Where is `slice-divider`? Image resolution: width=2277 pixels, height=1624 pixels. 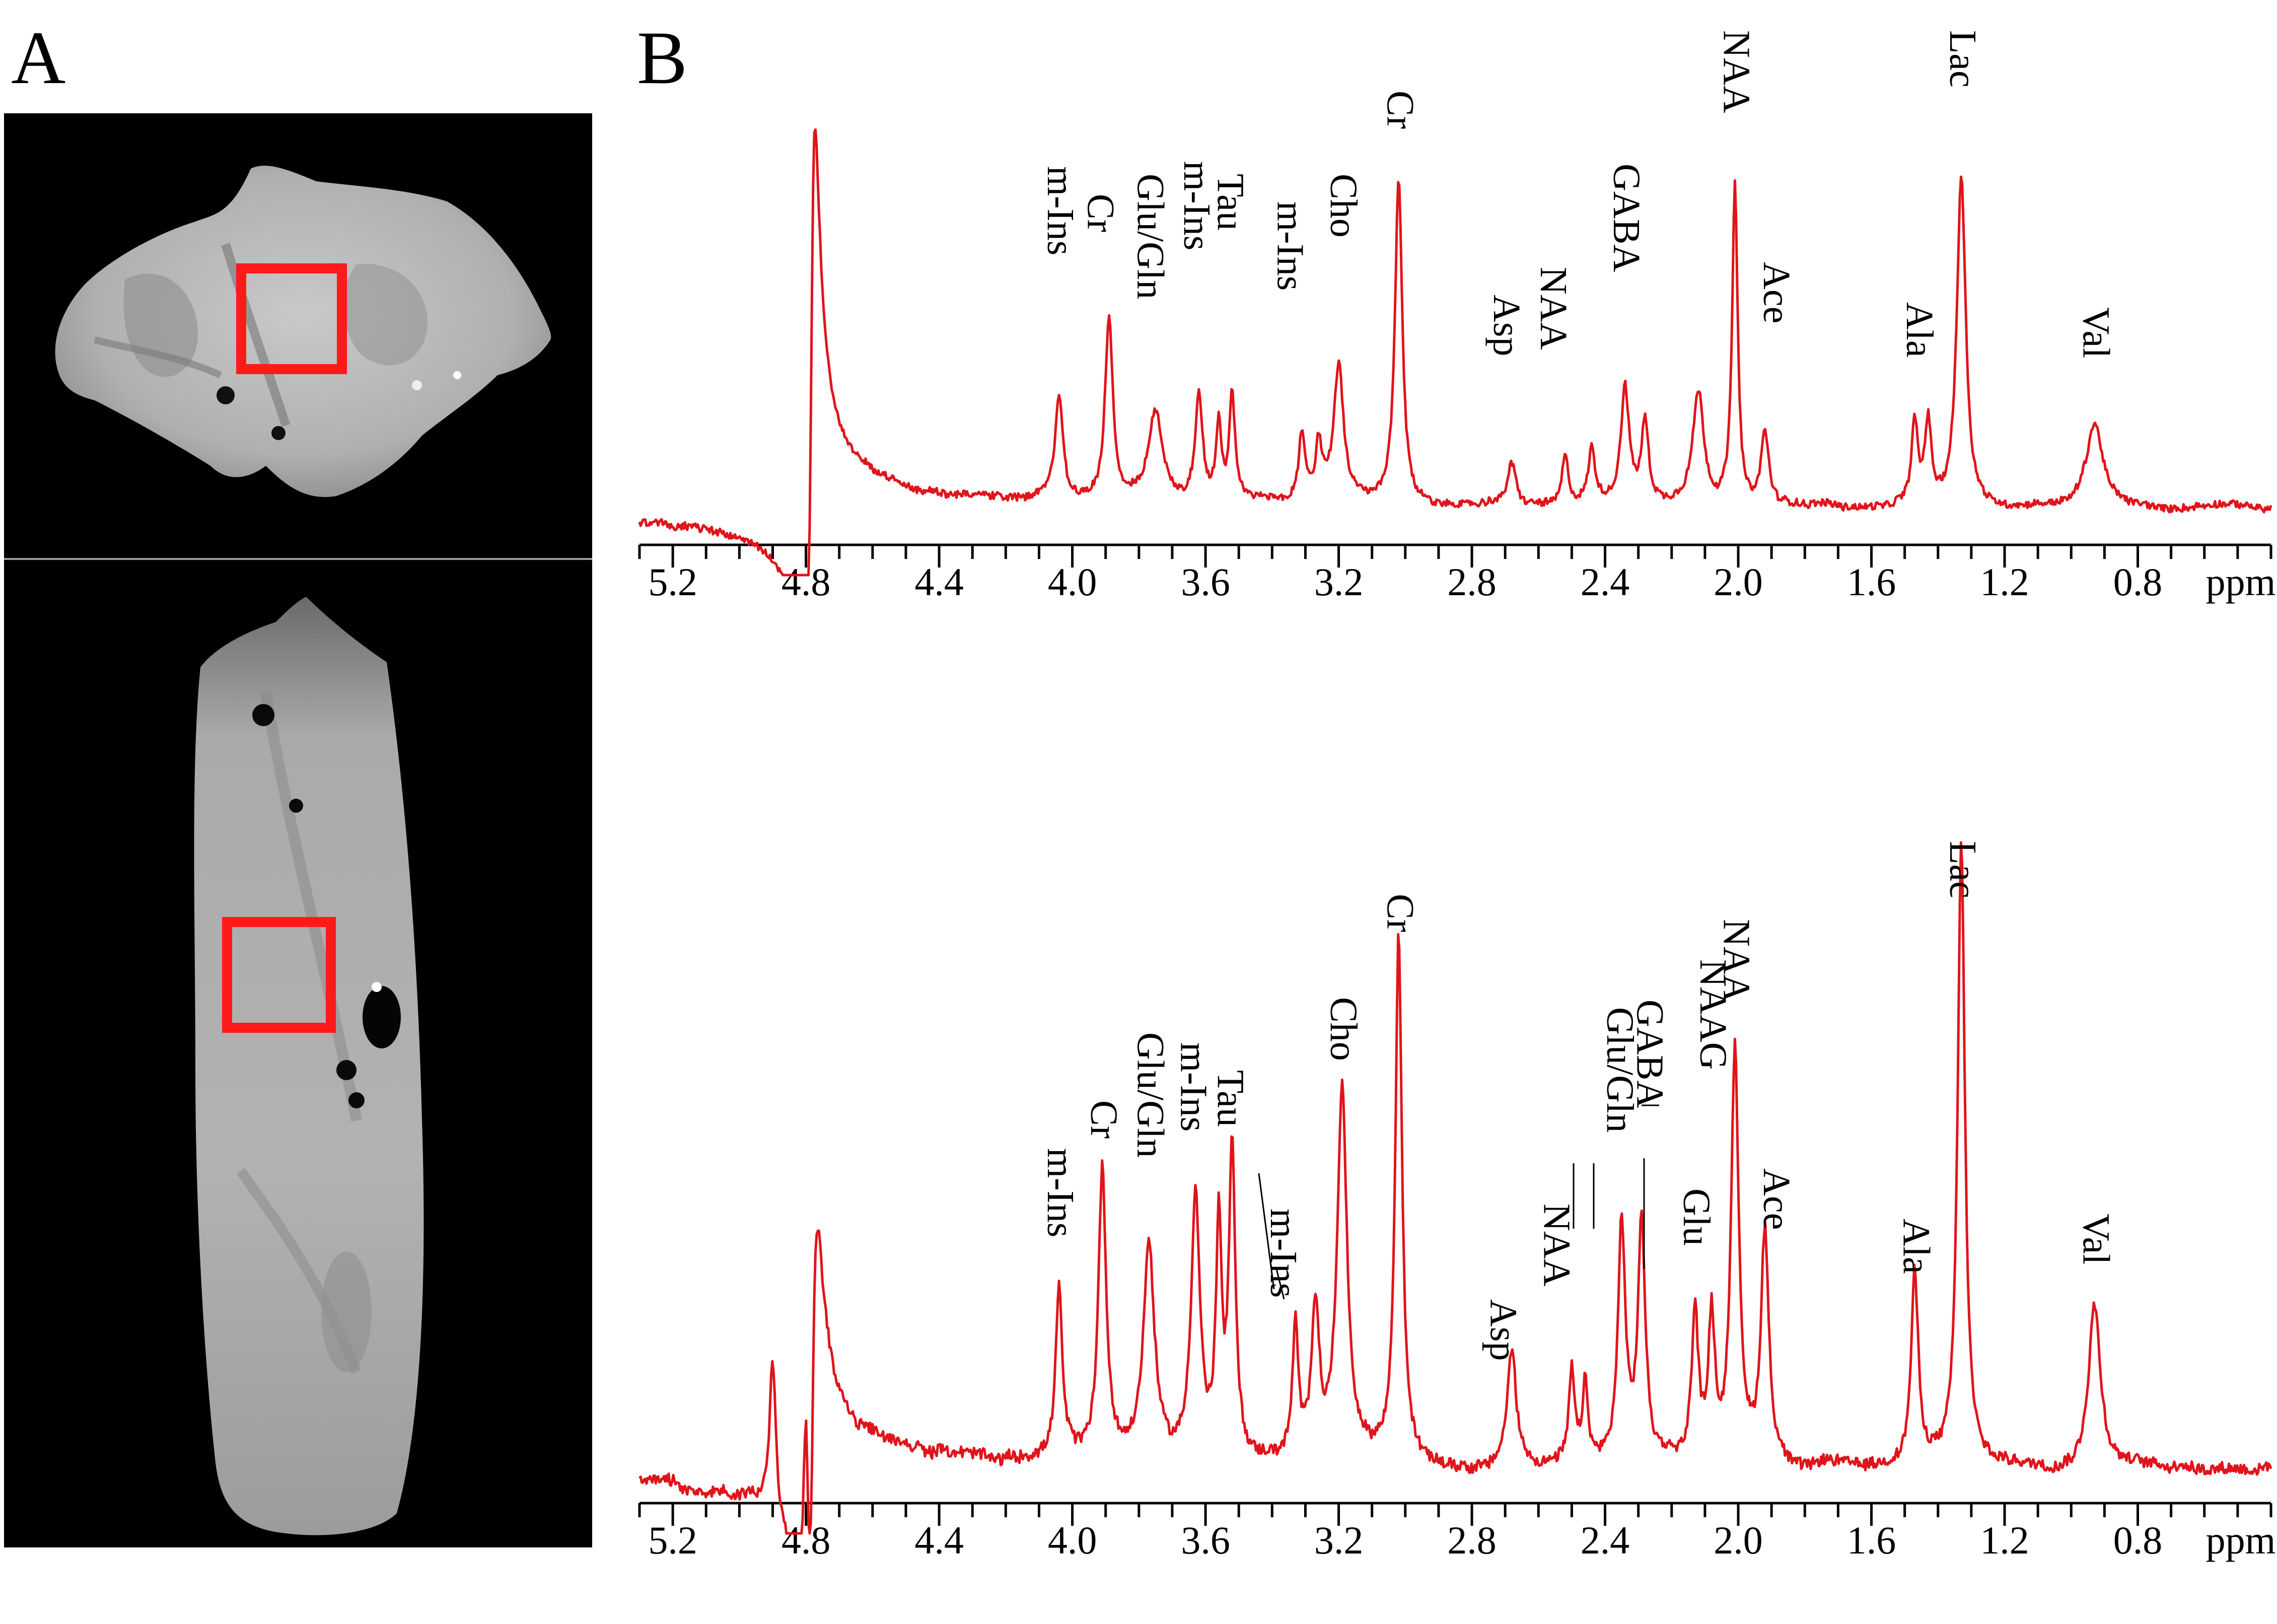
slice-divider is located at coordinates (298, 559).